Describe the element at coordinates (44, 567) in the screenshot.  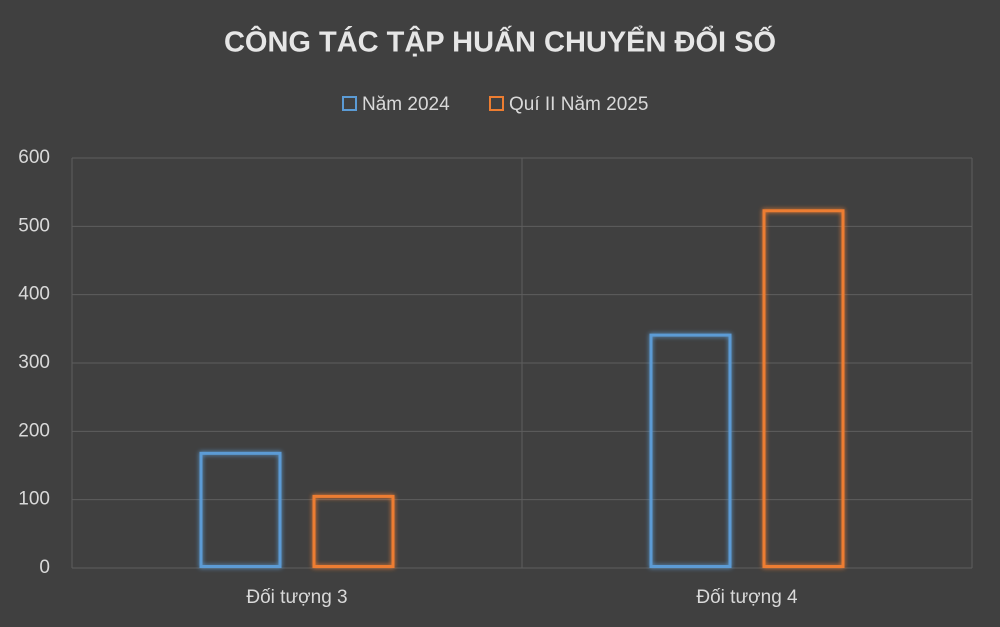
I see `y-tick-label: 0` at that location.